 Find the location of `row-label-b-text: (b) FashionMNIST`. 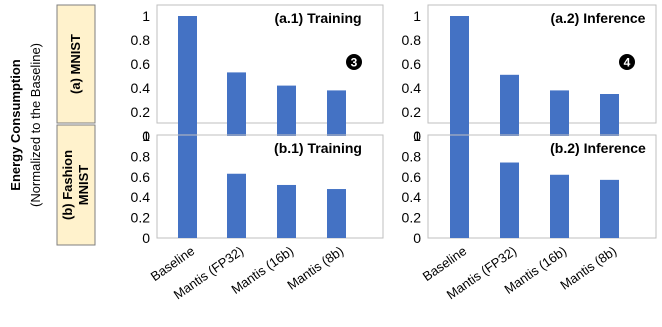

row-label-b-text: (b) FashionMNIST is located at coordinates (75, 185).